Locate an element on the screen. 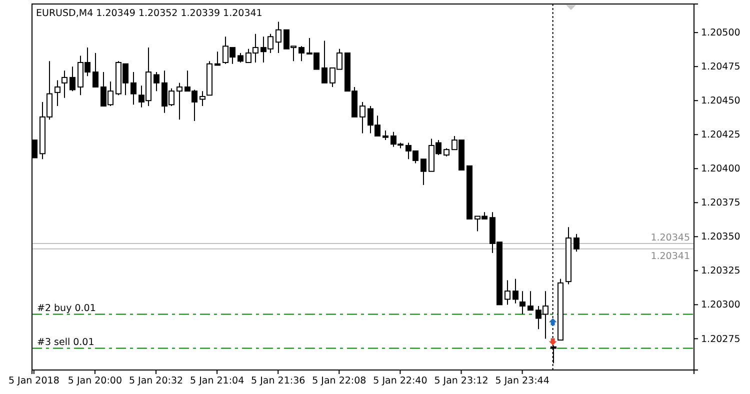 The height and width of the screenshot is (394, 750). y-tick-label: 1.20425 is located at coordinates (720, 135).